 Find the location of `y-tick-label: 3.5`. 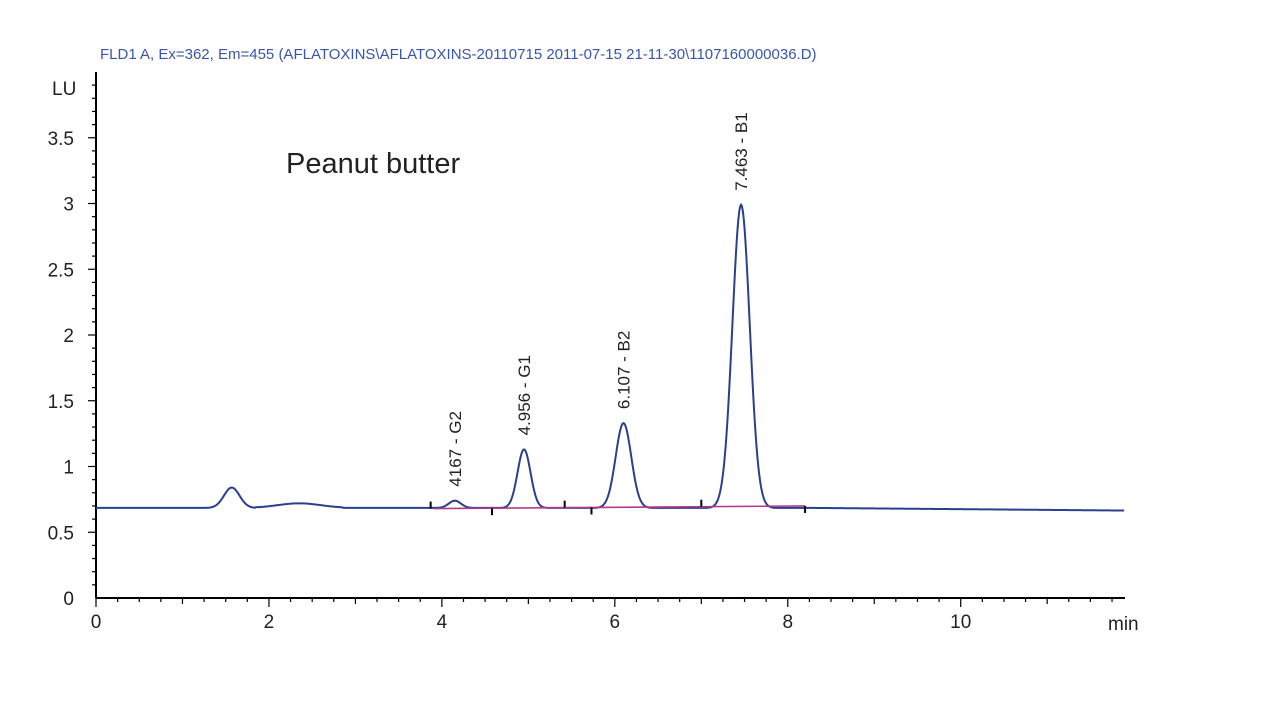

y-tick-label: 3.5 is located at coordinates (61, 139).